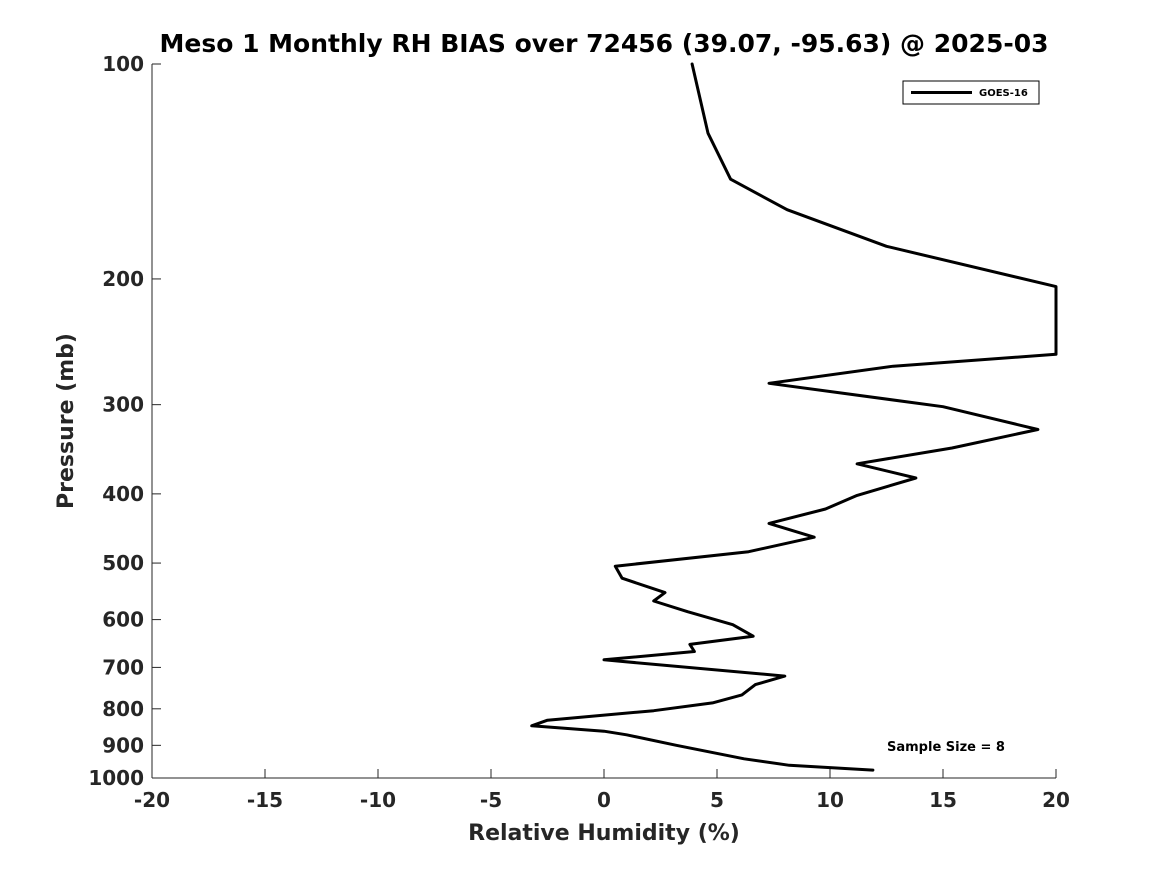 Image resolution: width=1167 pixels, height=875 pixels. Describe the element at coordinates (123, 709) in the screenshot. I see `y-tick-label: 800` at that location.